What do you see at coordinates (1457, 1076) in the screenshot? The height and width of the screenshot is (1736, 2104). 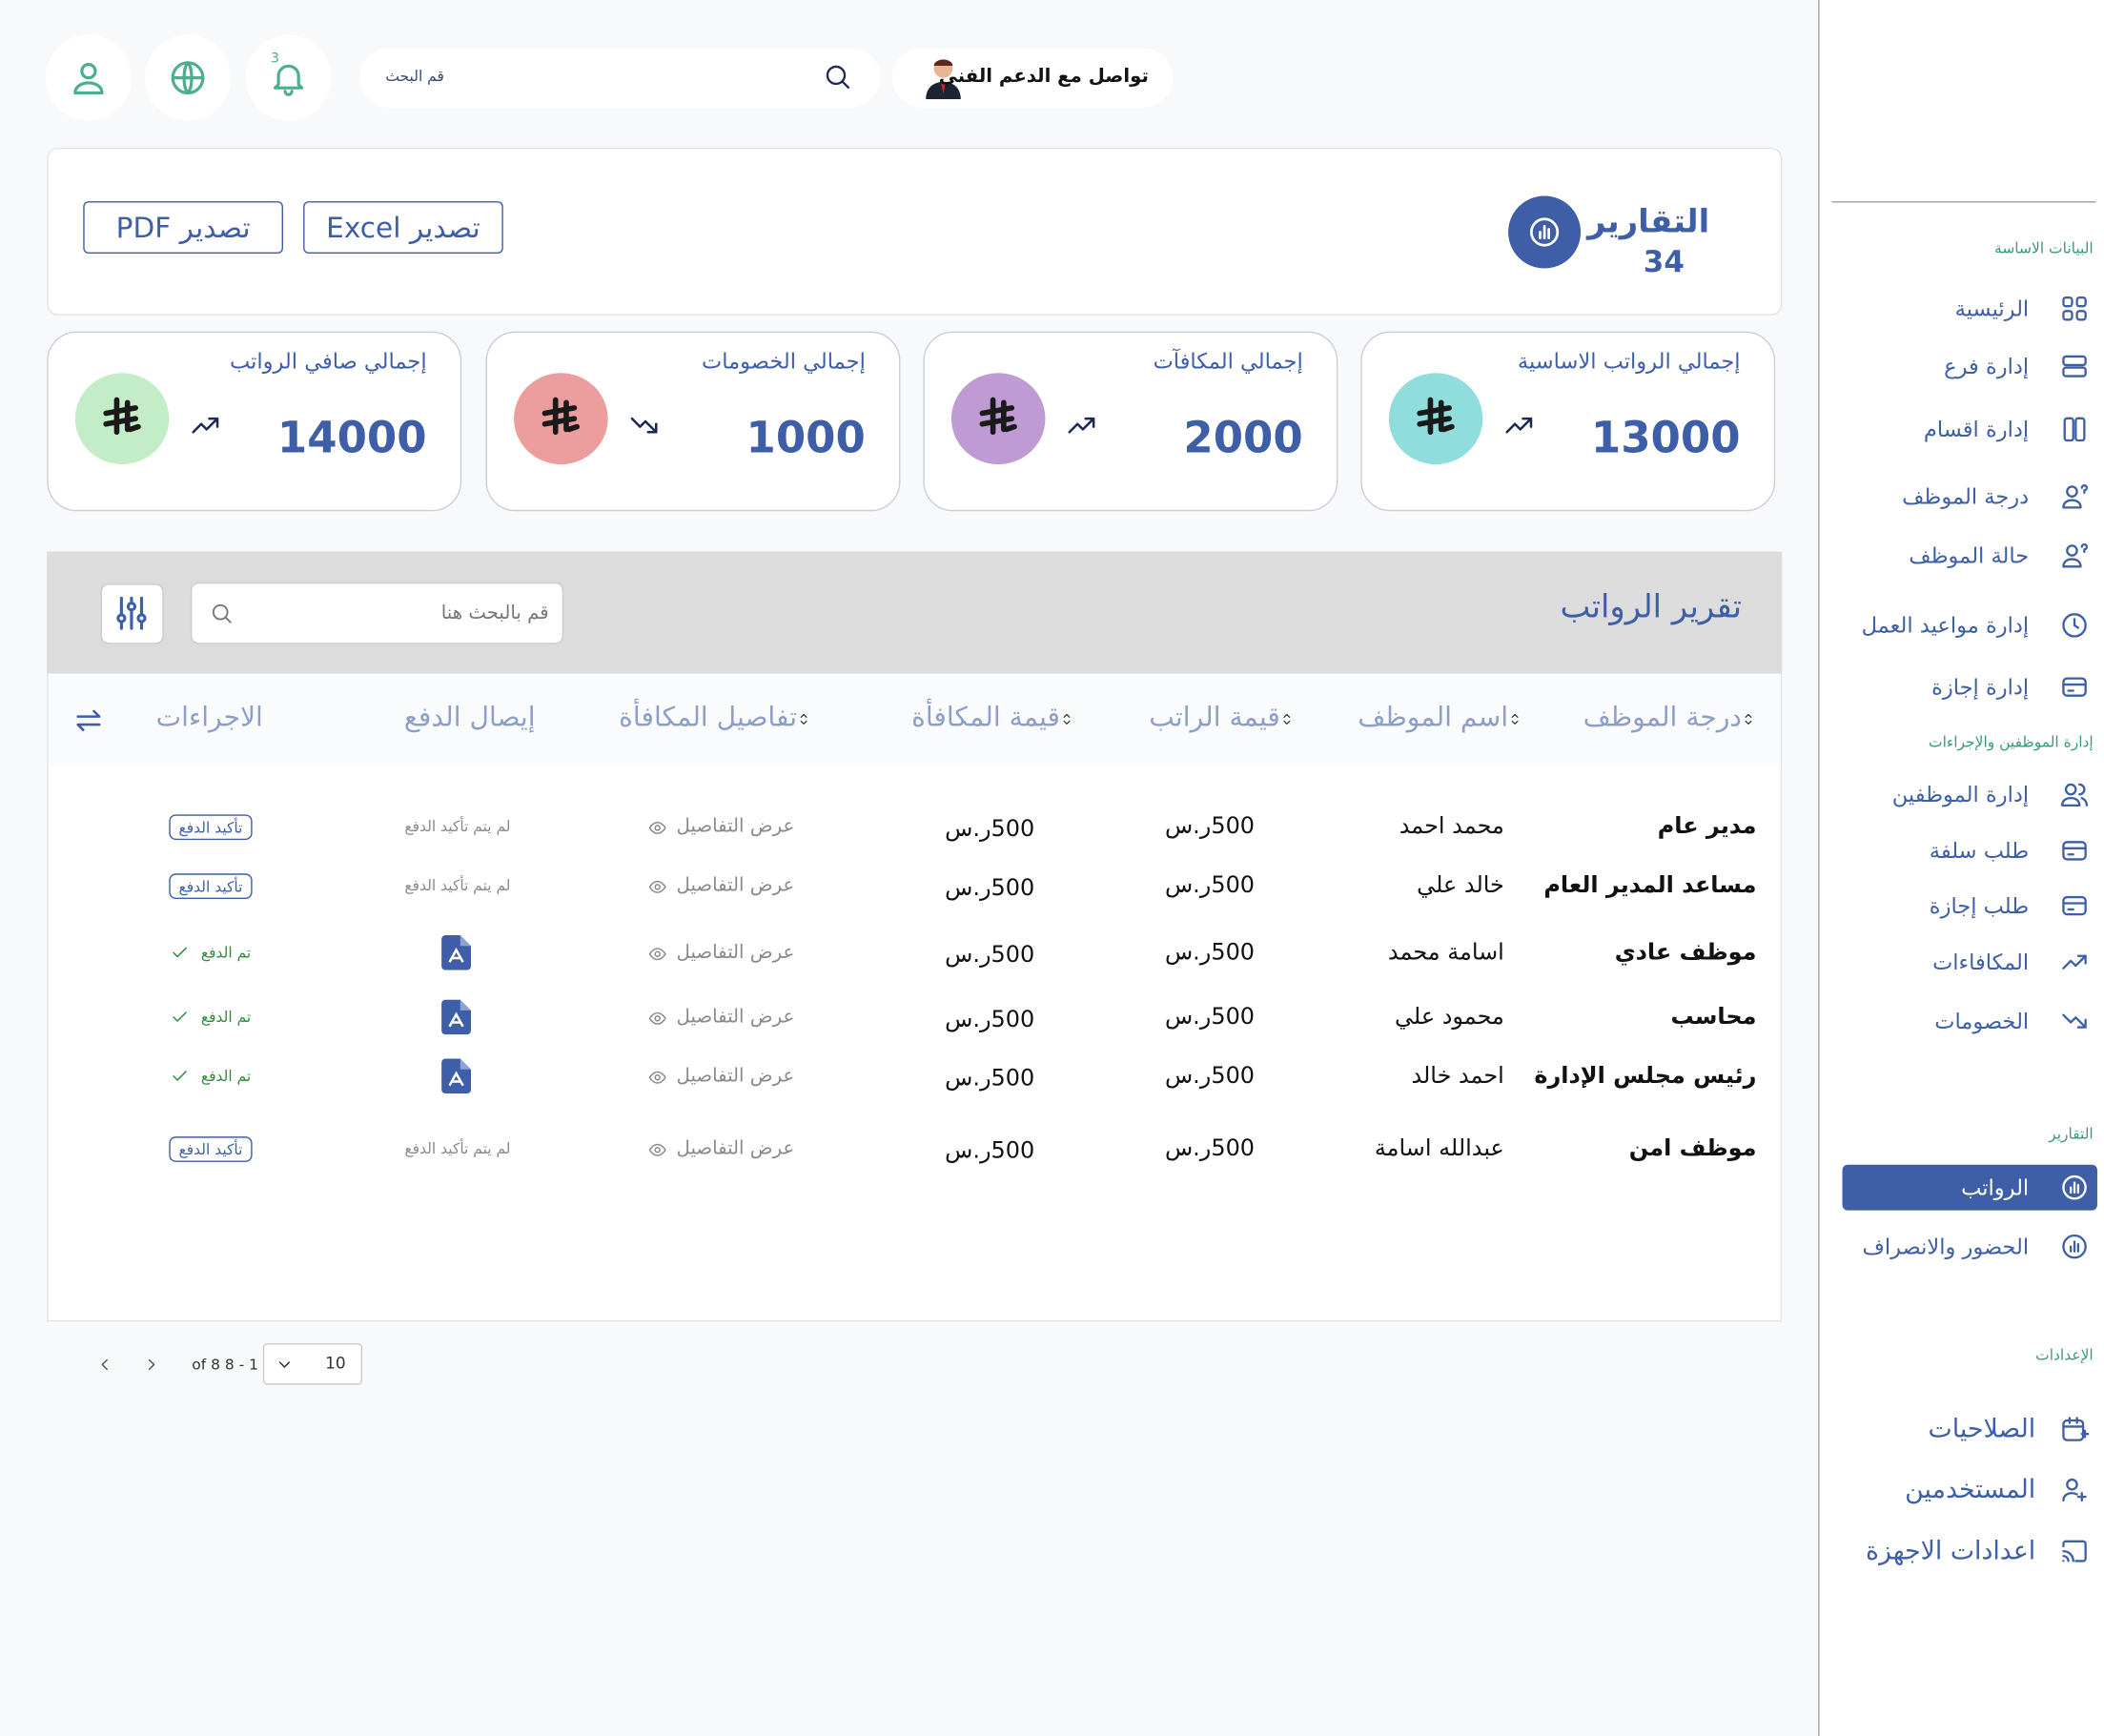 I see `employee-name: احمد خالد` at bounding box center [1457, 1076].